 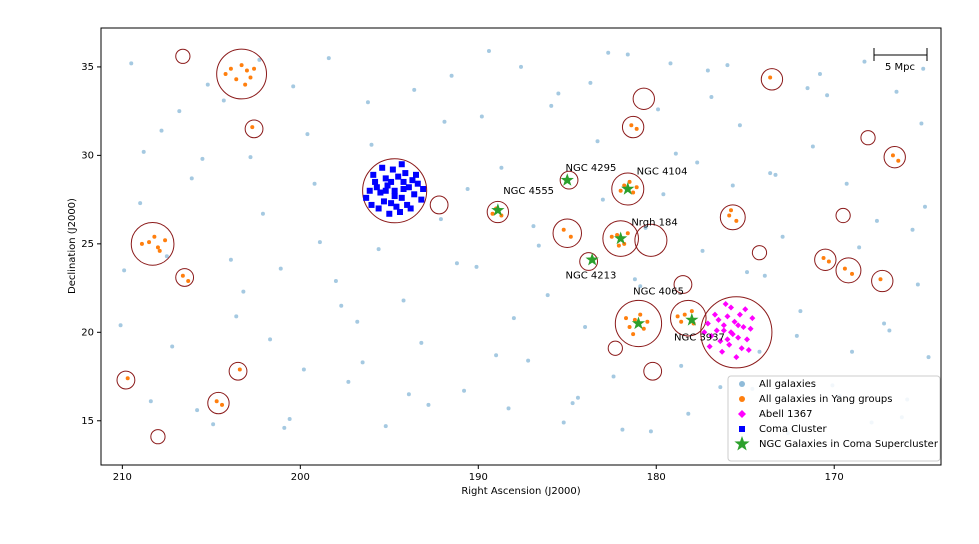 What do you see at coordinates (654, 223) in the screenshot?
I see `annotation: Nrgh 184` at bounding box center [654, 223].